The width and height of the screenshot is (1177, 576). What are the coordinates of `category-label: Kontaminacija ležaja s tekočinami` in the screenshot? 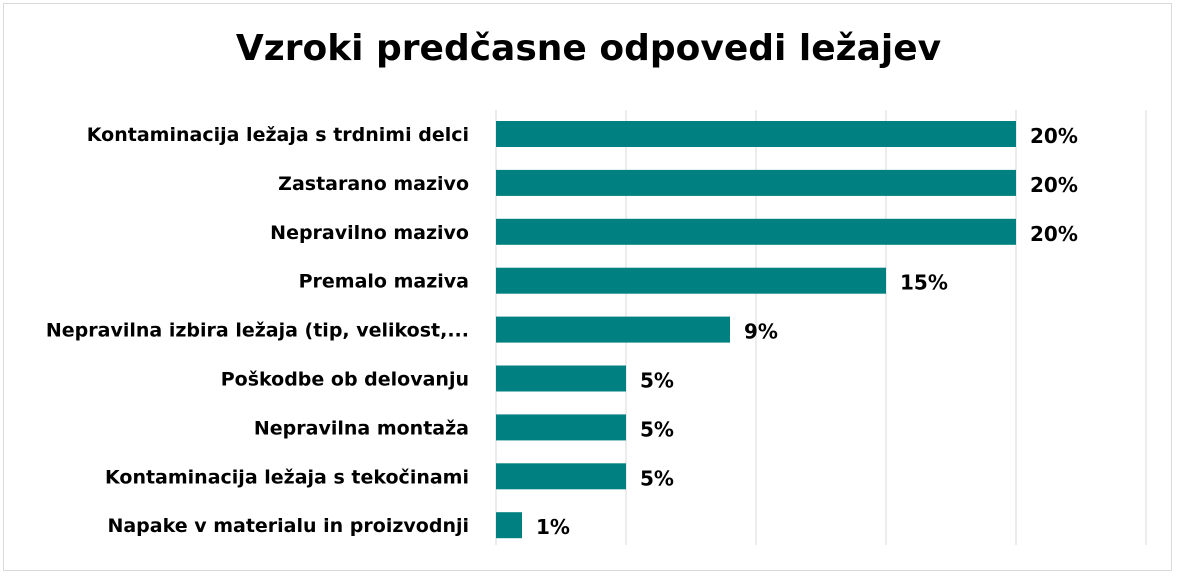 It's located at (287, 477).